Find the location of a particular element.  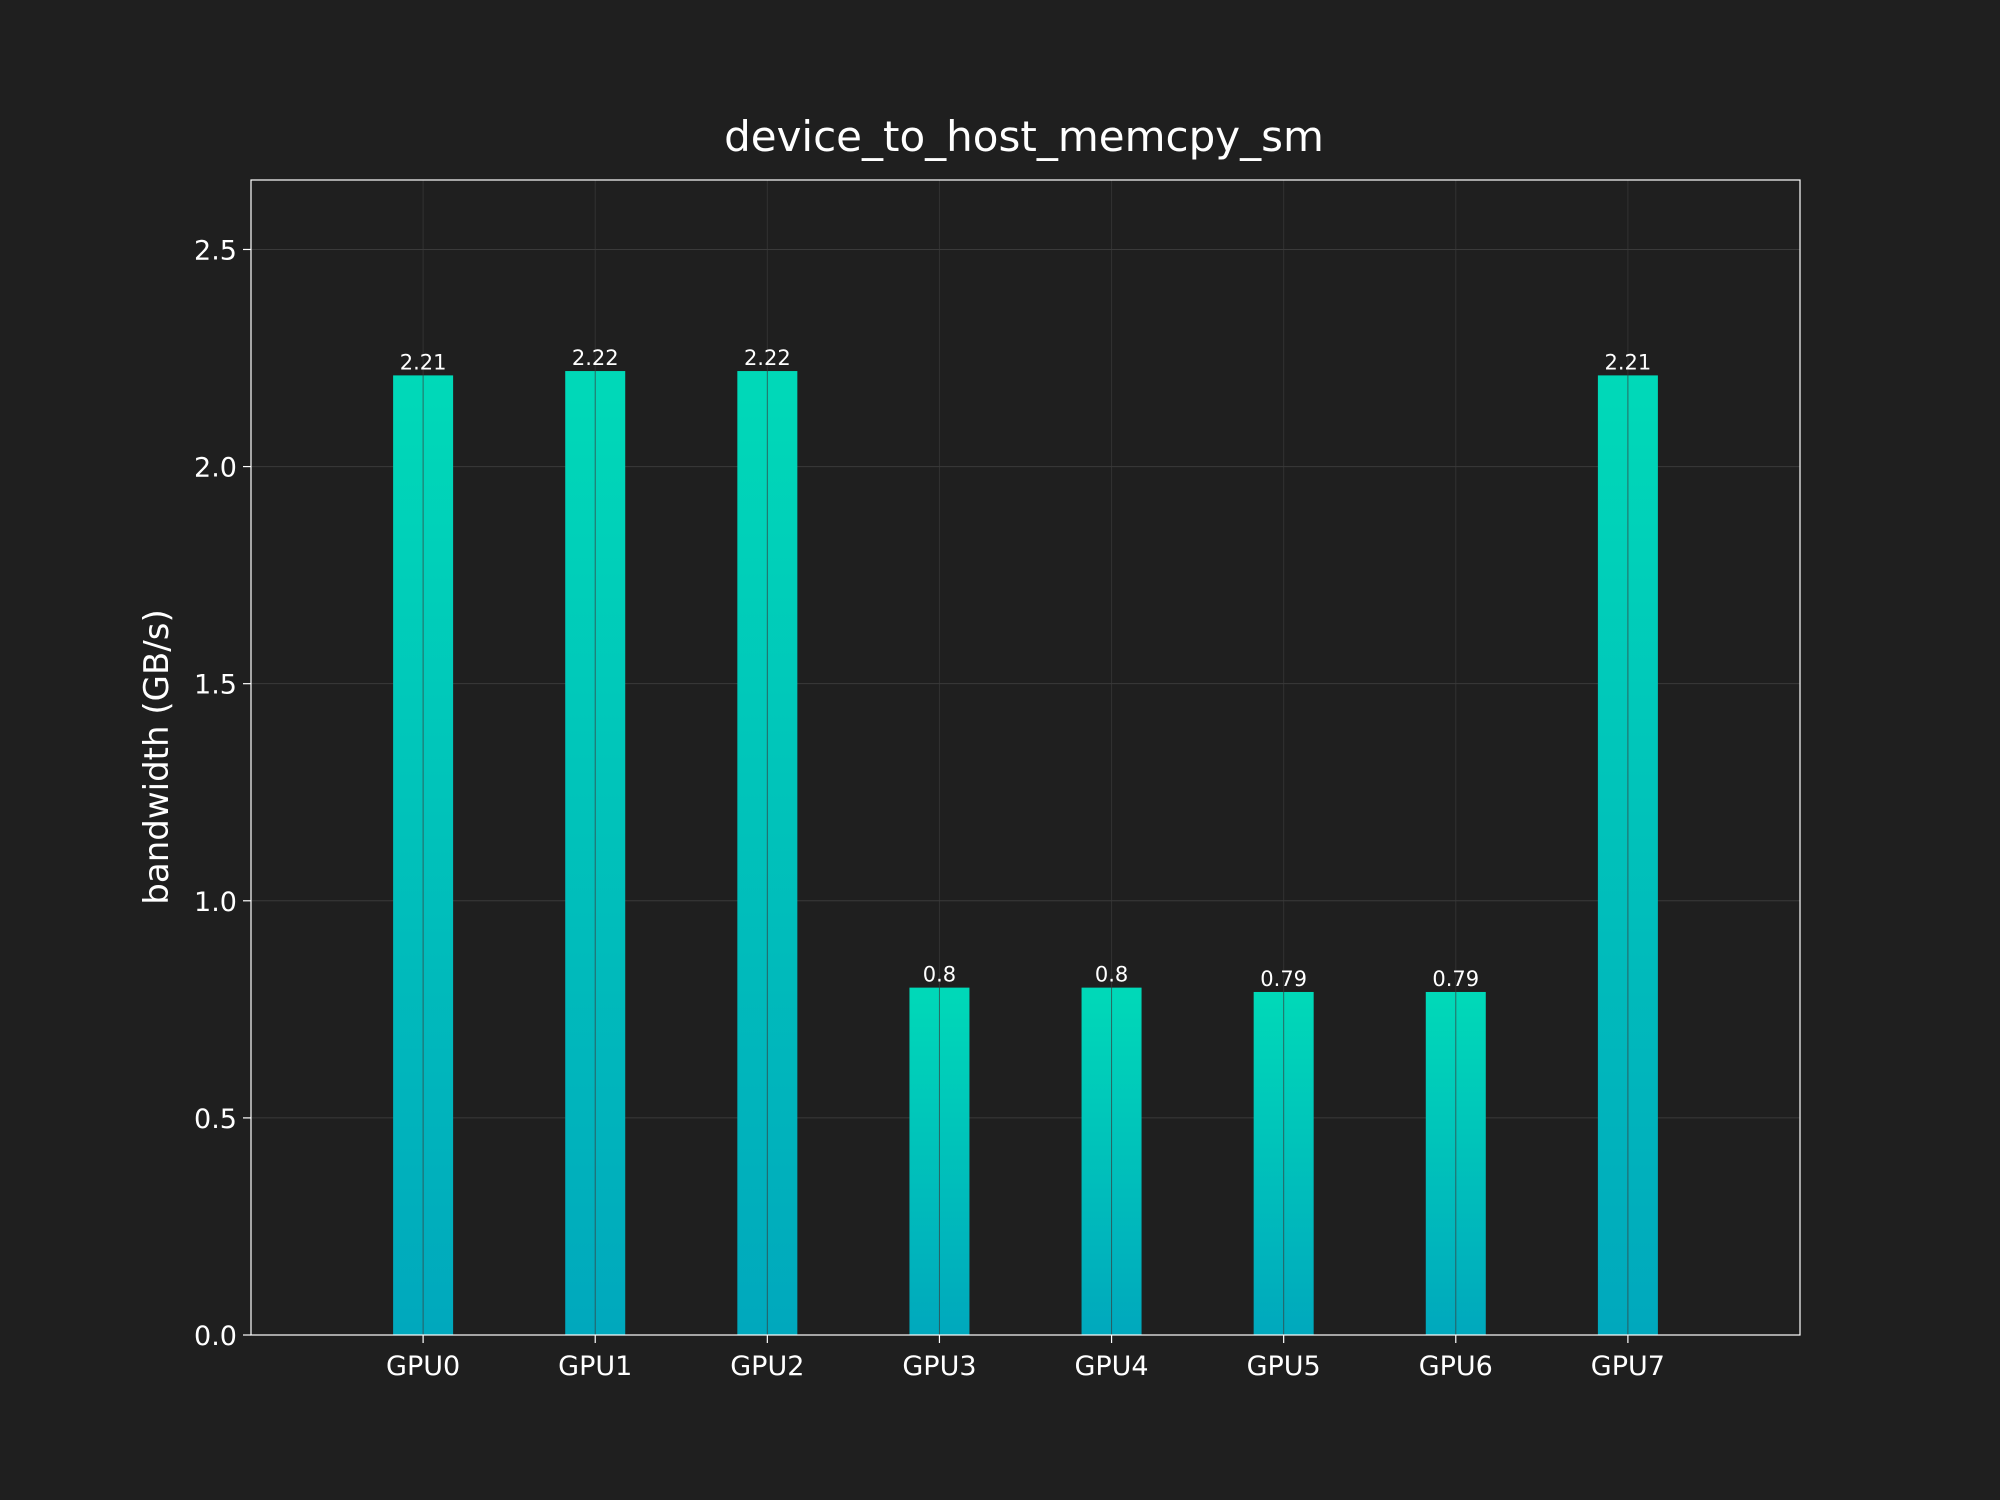

x-tick-label: GPU0 is located at coordinates (423, 1366).